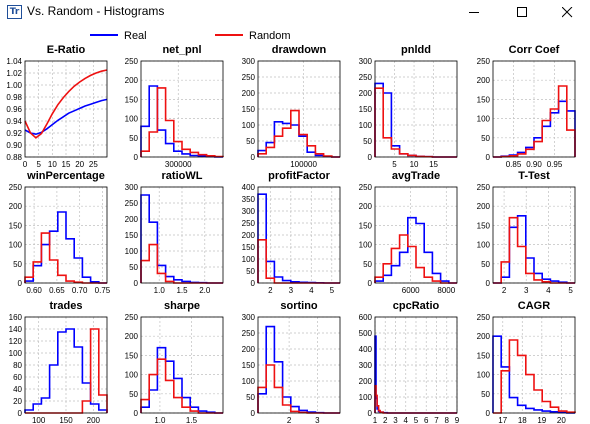 This screenshot has height=424, width=590. Describe the element at coordinates (66, 104) in the screenshot. I see `series-random` at that location.